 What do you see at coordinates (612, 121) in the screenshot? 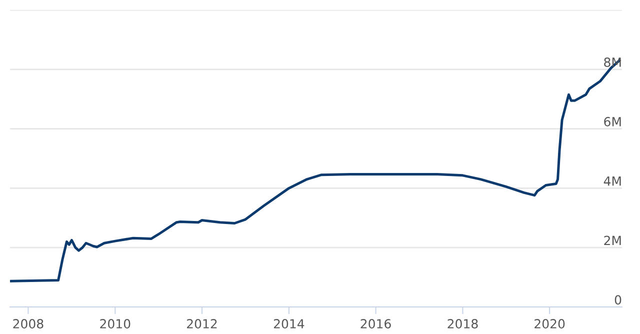
I see `y-tick-label: 6M` at bounding box center [612, 121].